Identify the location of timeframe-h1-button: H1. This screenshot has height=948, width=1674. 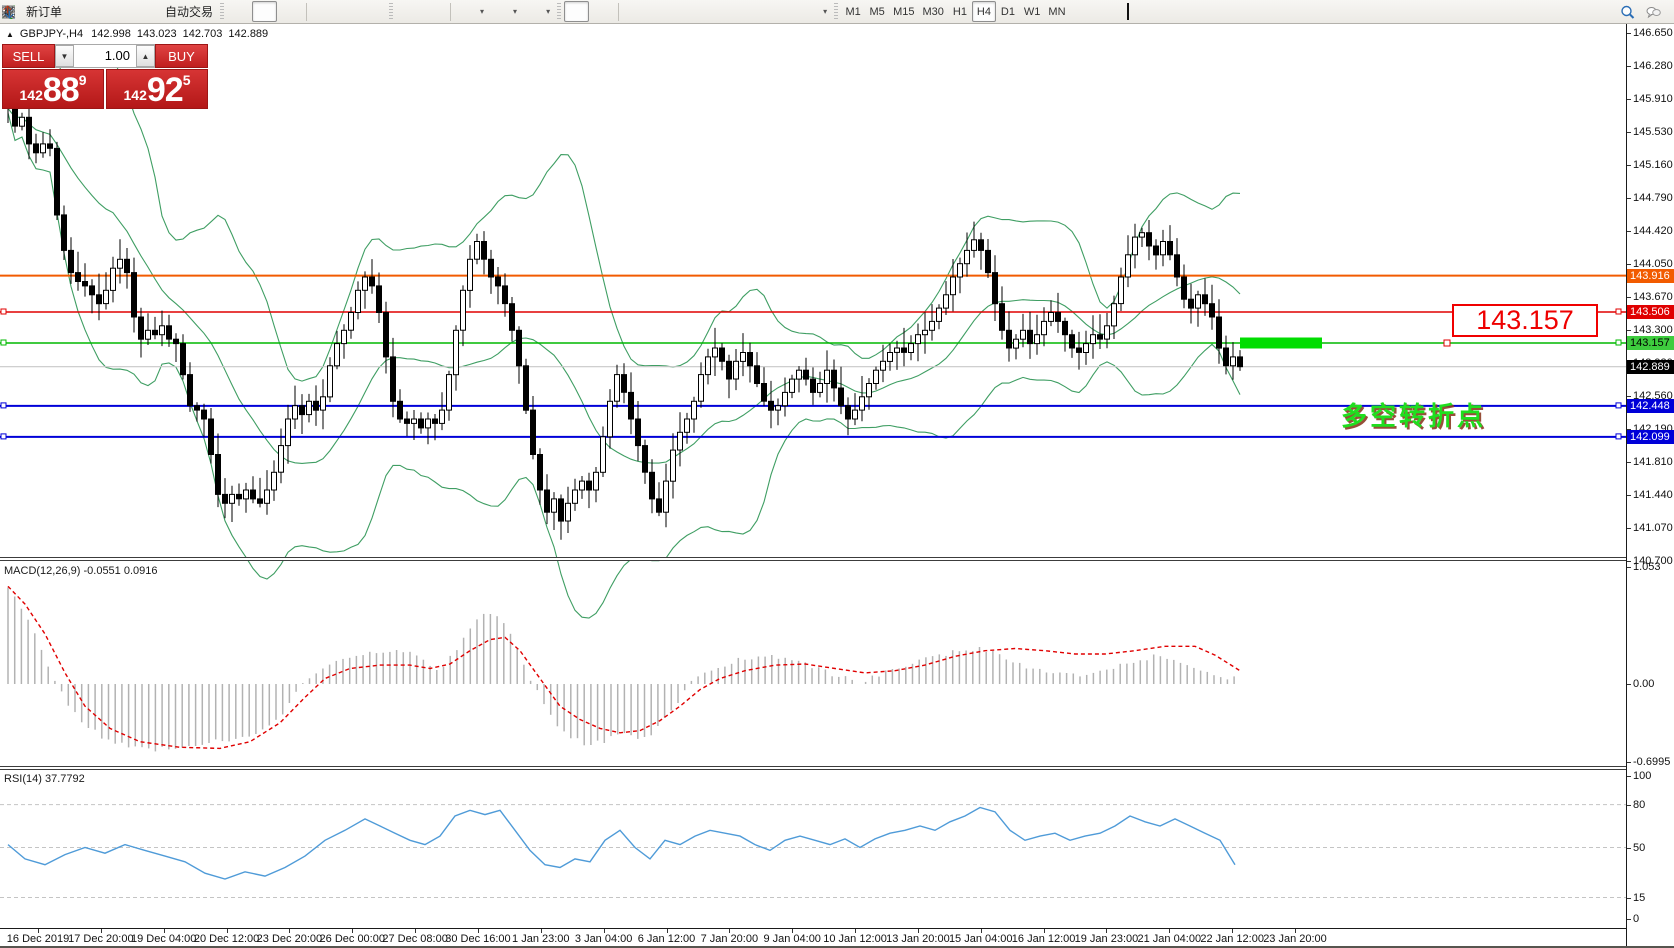
(959, 11).